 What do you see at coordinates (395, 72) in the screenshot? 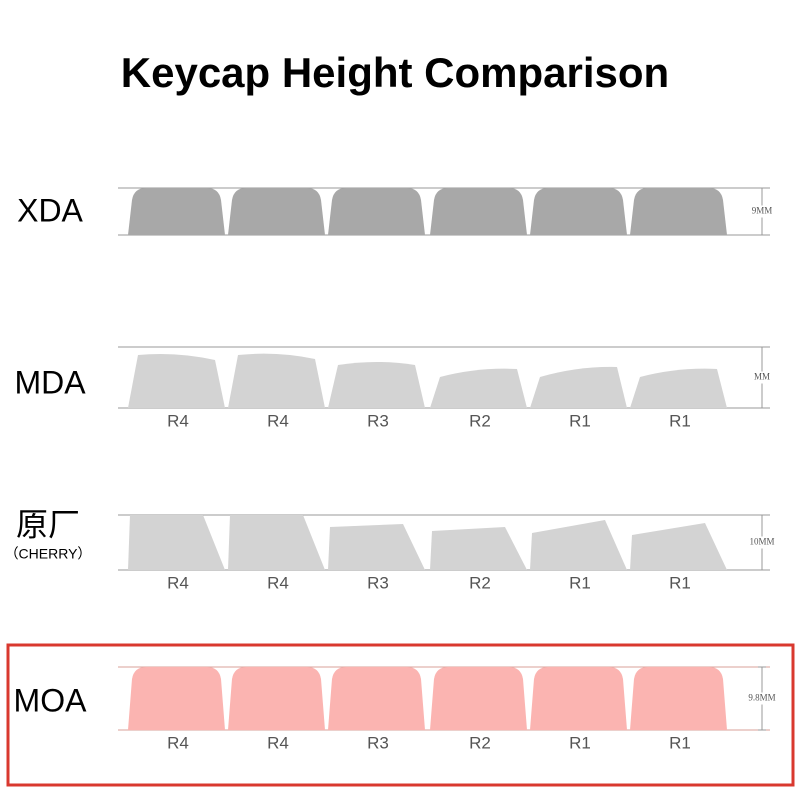
I see `title: Keycap Height Comparison` at bounding box center [395, 72].